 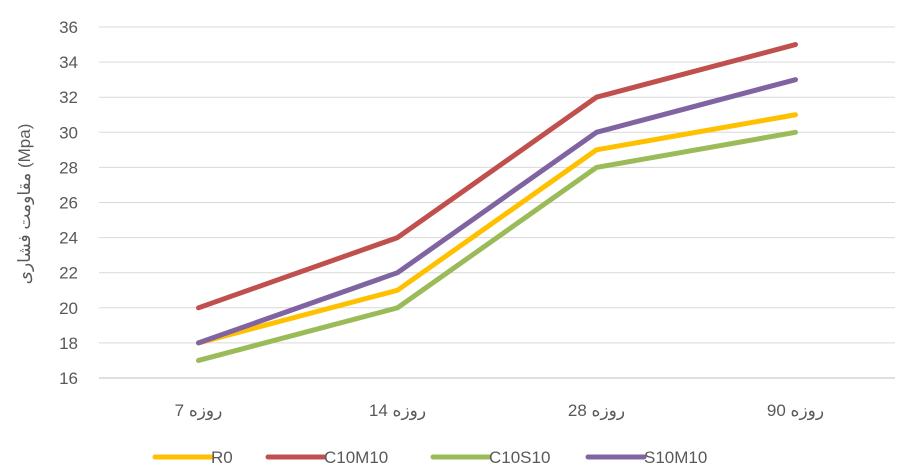 I want to click on x-tick-label: 28 روزه, so click(x=596, y=411).